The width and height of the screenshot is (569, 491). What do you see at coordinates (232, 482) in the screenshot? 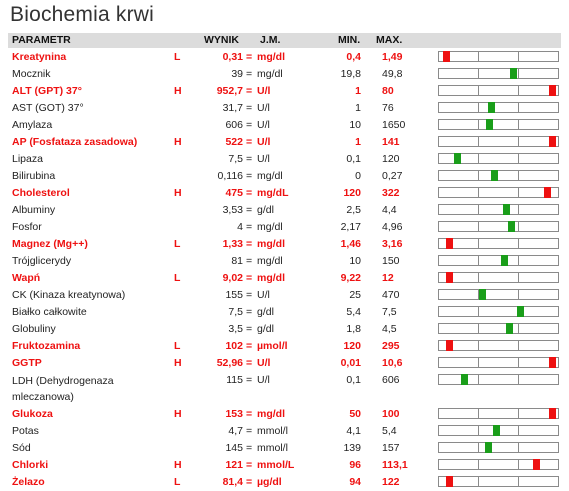
I see `result-value: 81,4` at bounding box center [232, 482].